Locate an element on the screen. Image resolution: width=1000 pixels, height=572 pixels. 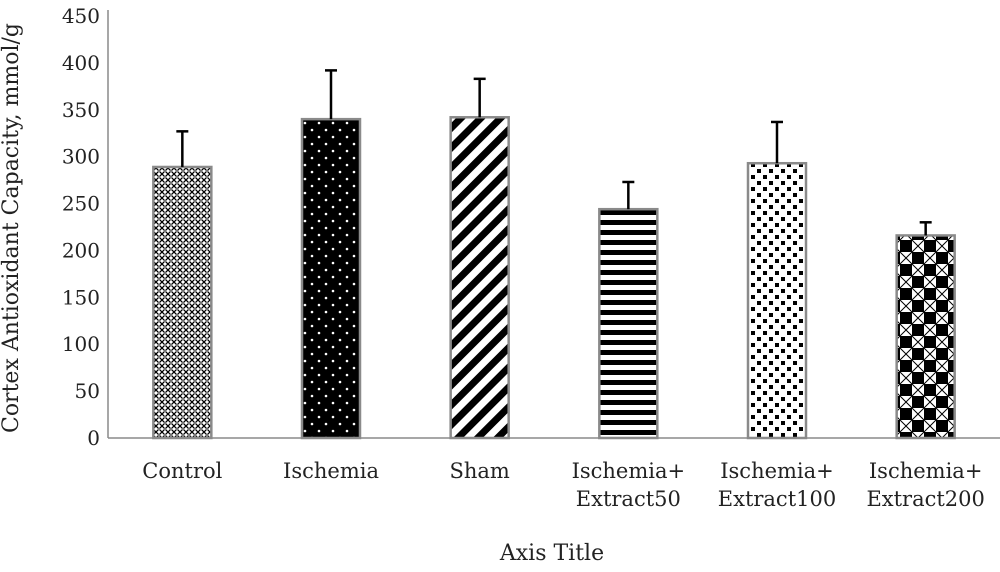
y-tick-label: 250 is located at coordinates (81, 204).